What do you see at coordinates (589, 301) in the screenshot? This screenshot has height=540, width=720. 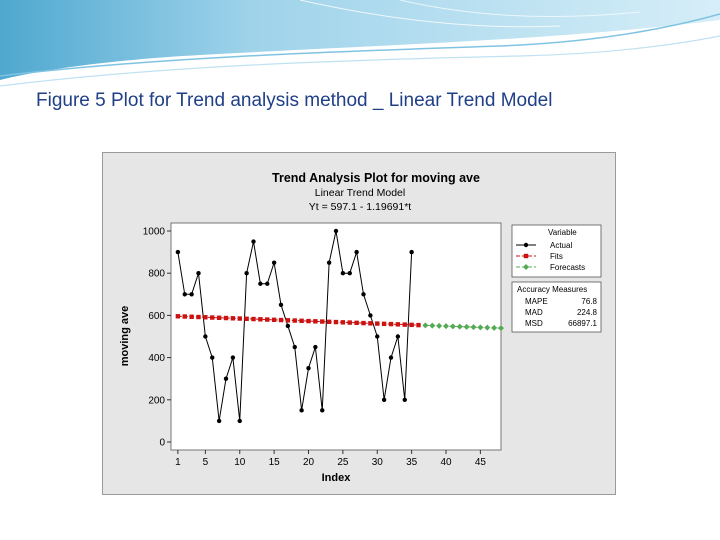 I see `accuracy-mape-value: 76.8` at bounding box center [589, 301].